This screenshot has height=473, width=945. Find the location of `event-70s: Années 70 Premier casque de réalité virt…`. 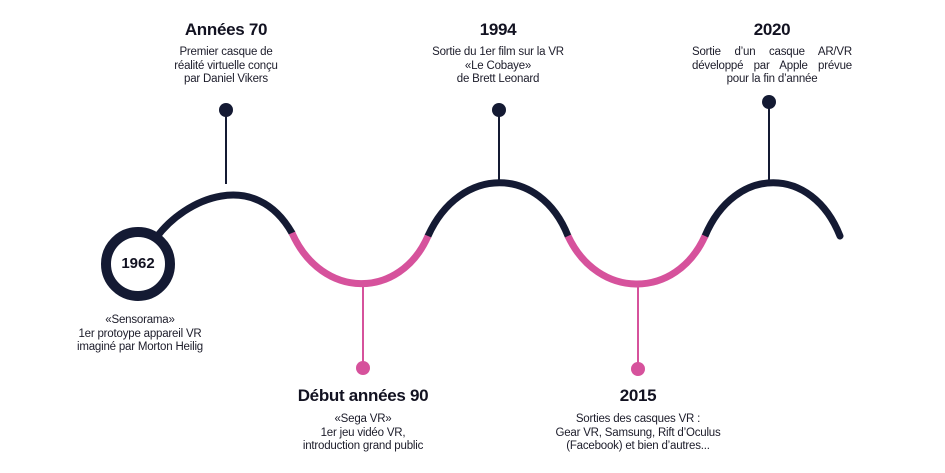

event-70s: Années 70 Premier casque de réalité virt… is located at coordinates (226, 53).